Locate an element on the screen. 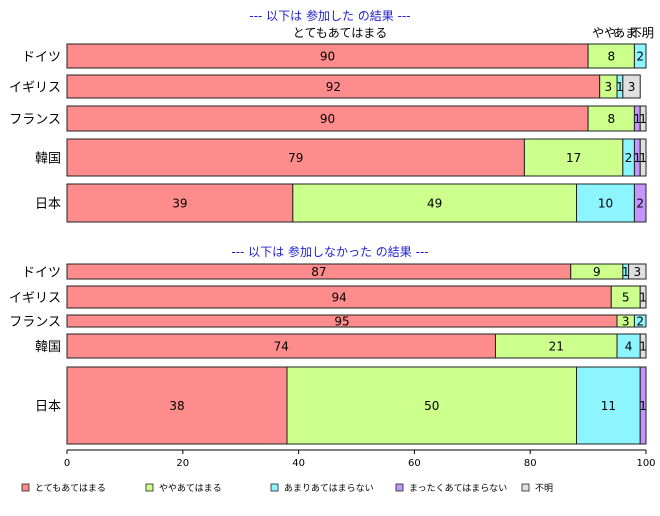  legend-label: あまりあてはまらない is located at coordinates (329, 488).